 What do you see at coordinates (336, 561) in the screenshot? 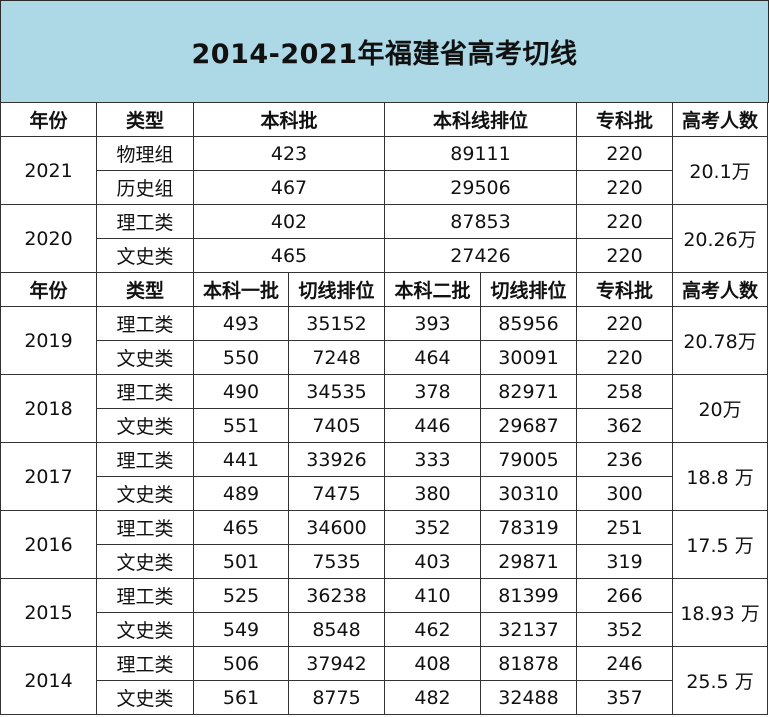
I see `tier1-rank-cell: 7535` at bounding box center [336, 561].